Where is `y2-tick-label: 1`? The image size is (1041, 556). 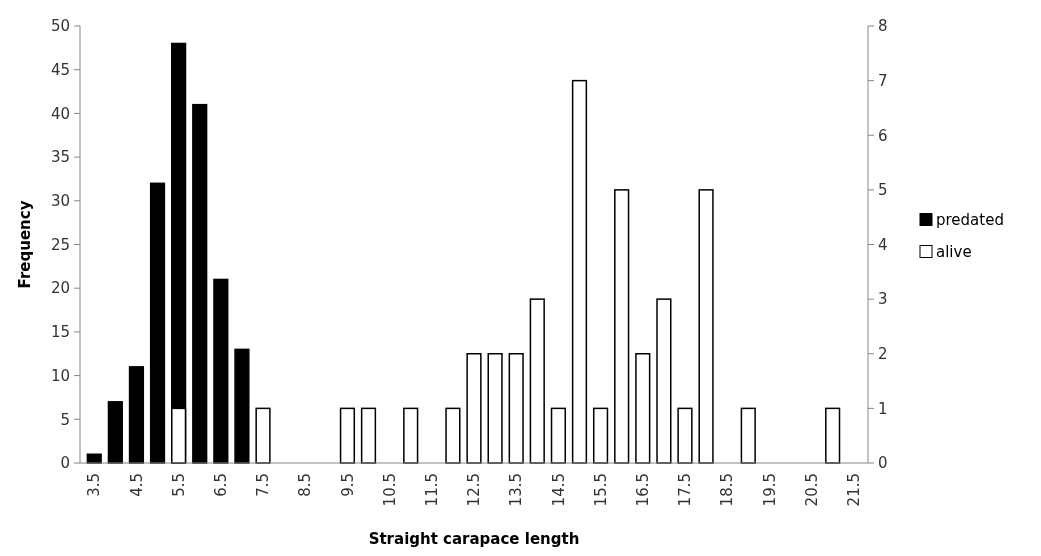 y2-tick-label: 1 is located at coordinates (883, 408).